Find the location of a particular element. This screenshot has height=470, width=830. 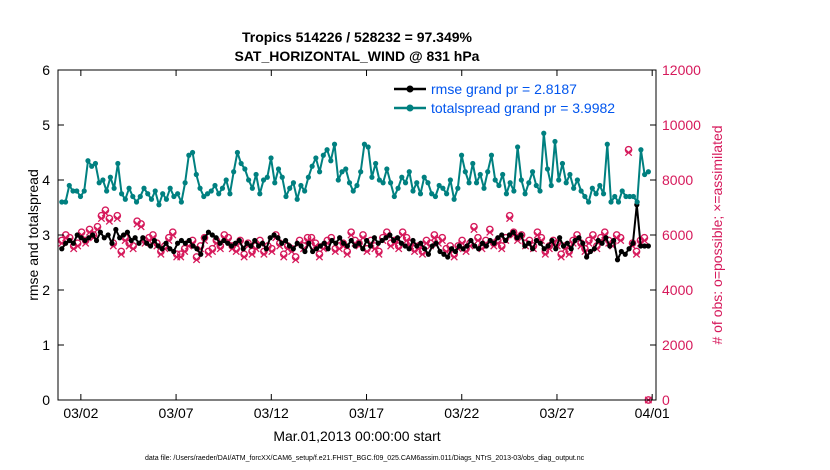

y-tick-label-left: 6 is located at coordinates (46, 70).